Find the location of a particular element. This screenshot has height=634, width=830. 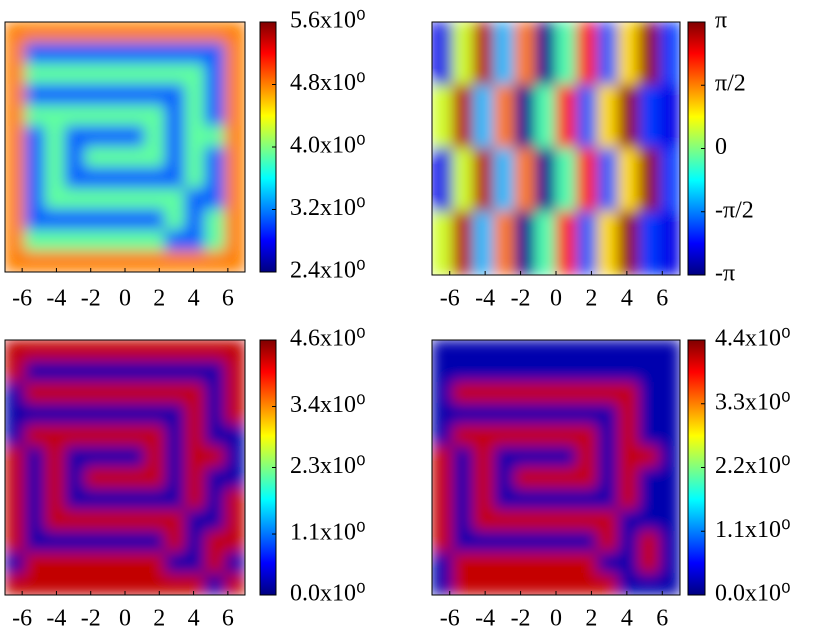

x-tick-label: -2 is located at coordinates (91, 619).